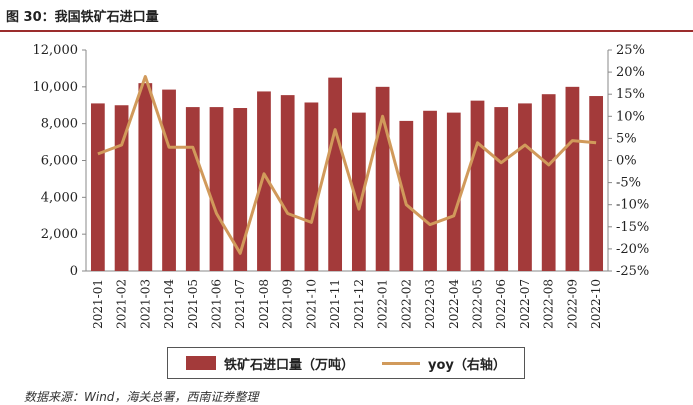  What do you see at coordinates (383, 304) in the screenshot?
I see `x-tick-label: 2022-01` at bounding box center [383, 304].